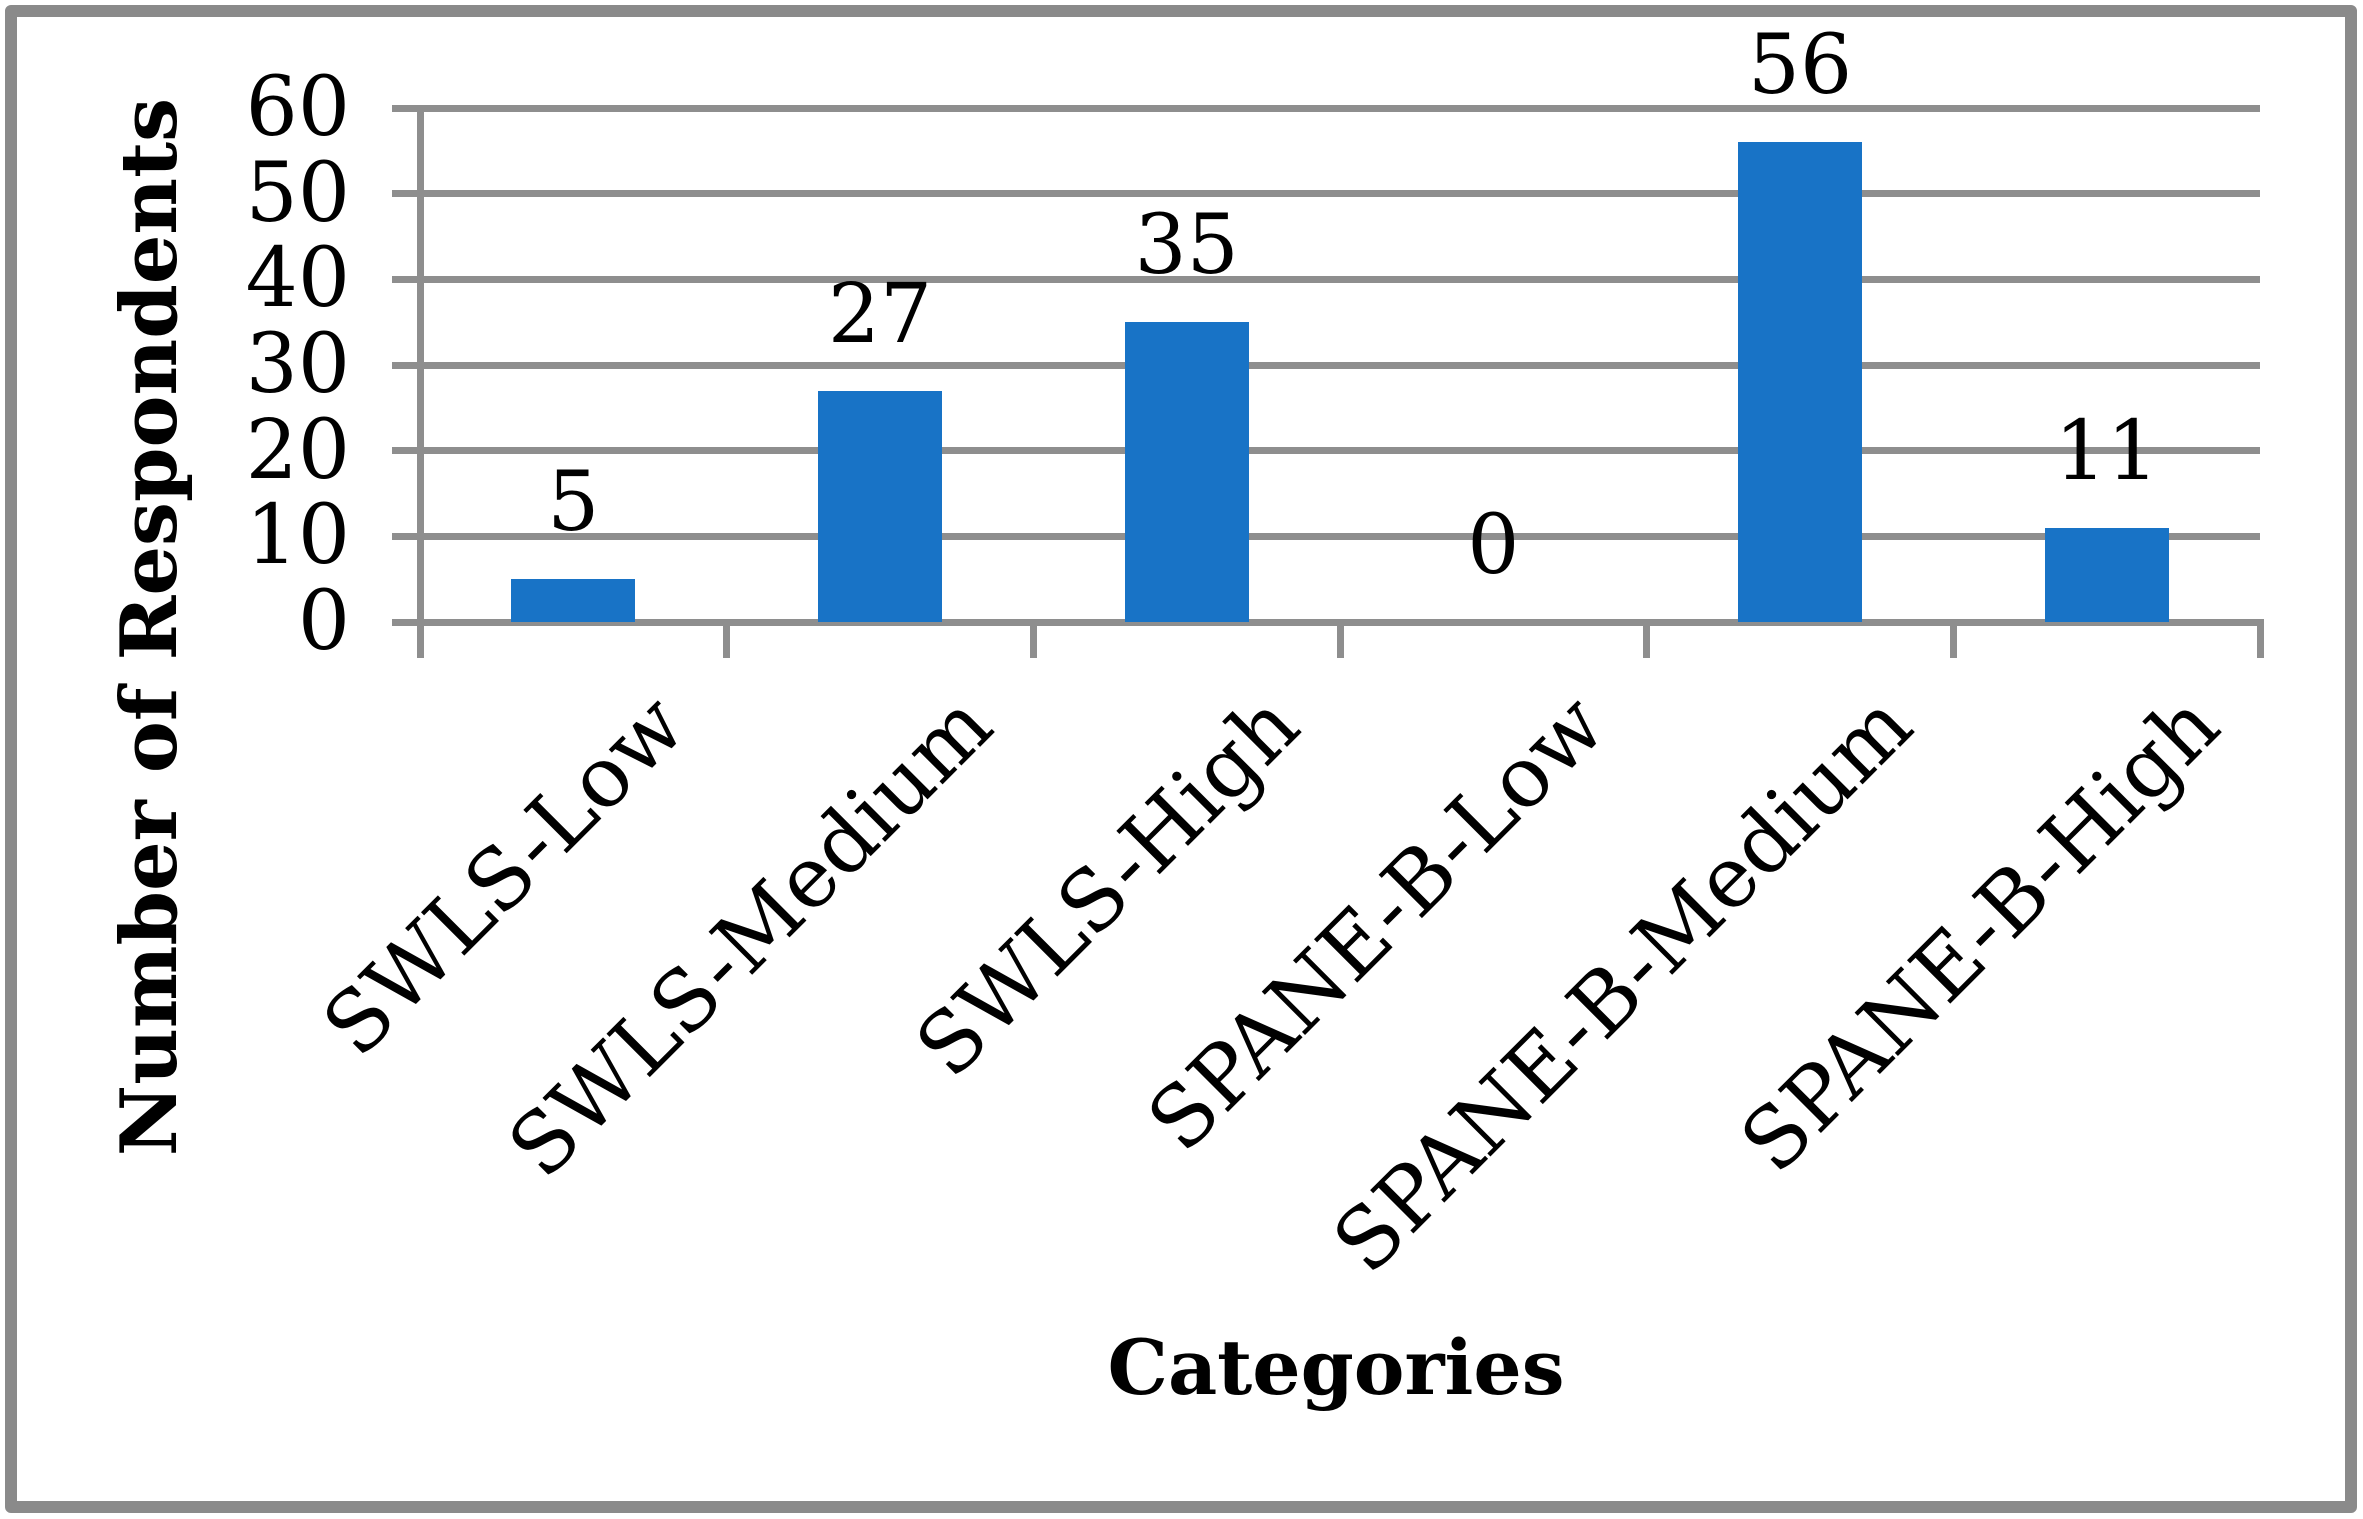 The image size is (2363, 1519). I want to click on y-tick-label: 50, so click(297, 193).